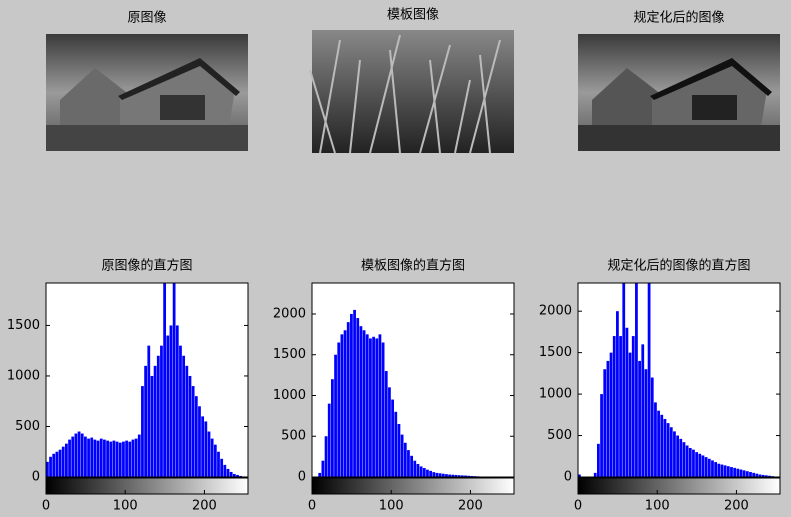 Image resolution: width=791 pixels, height=517 pixels. What do you see at coordinates (23, 325) in the screenshot?
I see `y-tick-label: 1500` at bounding box center [23, 325].